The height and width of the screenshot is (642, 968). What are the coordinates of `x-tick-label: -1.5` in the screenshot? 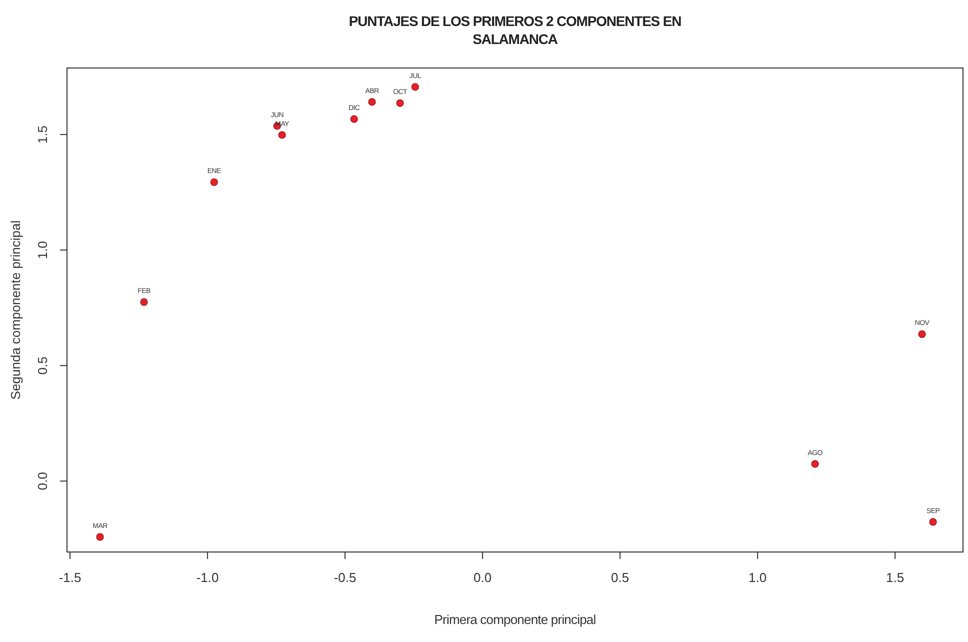 It's located at (70, 577).